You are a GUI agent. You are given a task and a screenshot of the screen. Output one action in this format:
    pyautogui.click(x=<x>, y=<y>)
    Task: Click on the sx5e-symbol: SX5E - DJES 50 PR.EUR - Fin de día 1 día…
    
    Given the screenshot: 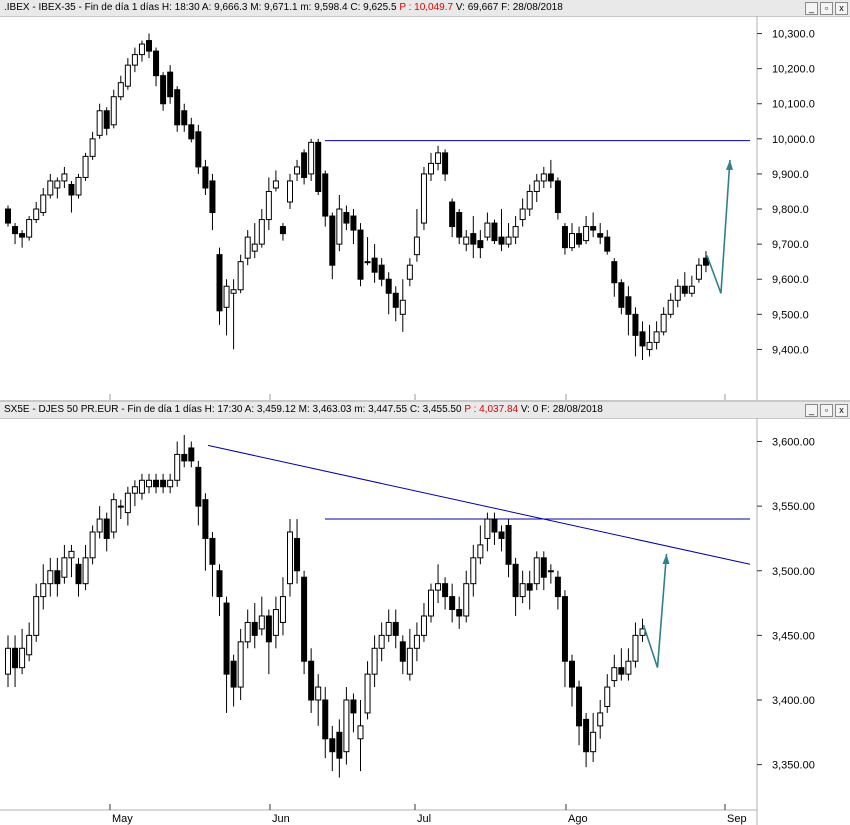 What is the action you would take?
    pyautogui.click(x=103, y=409)
    